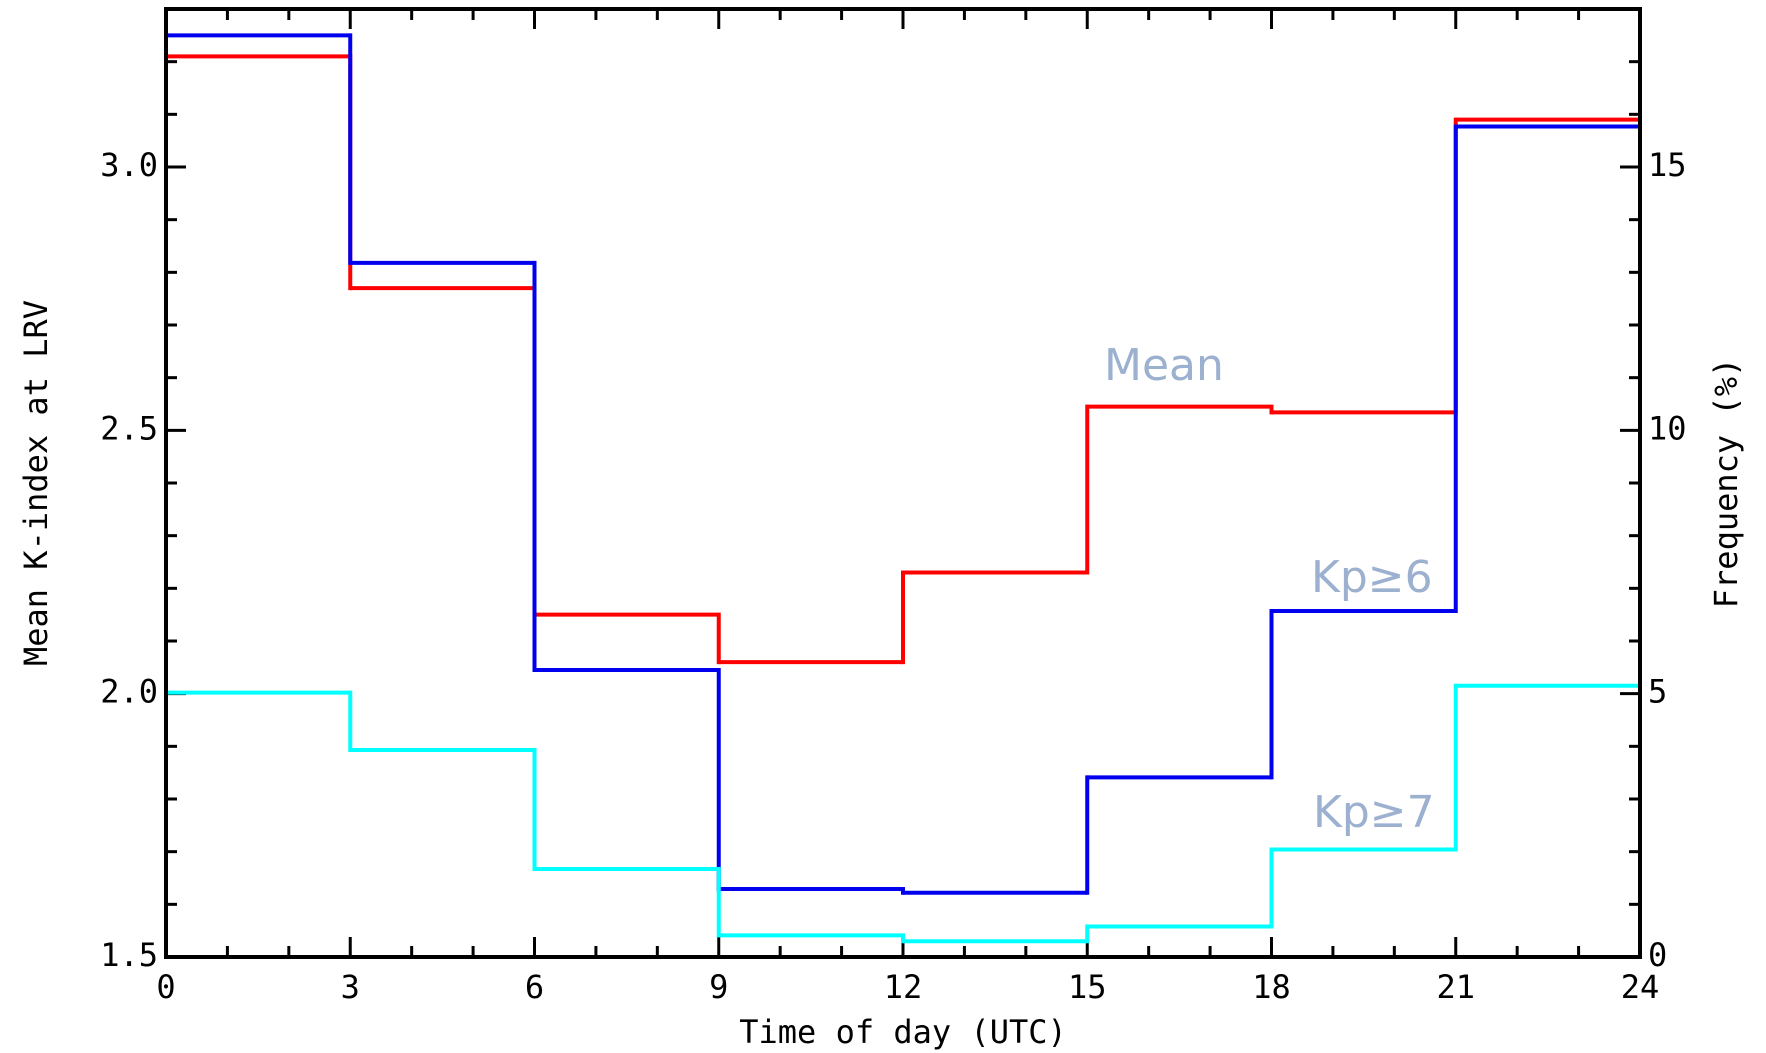 The image size is (1766, 1053). Describe the element at coordinates (903, 1032) in the screenshot. I see `x-axis-title: Time of day (UTC)` at that location.